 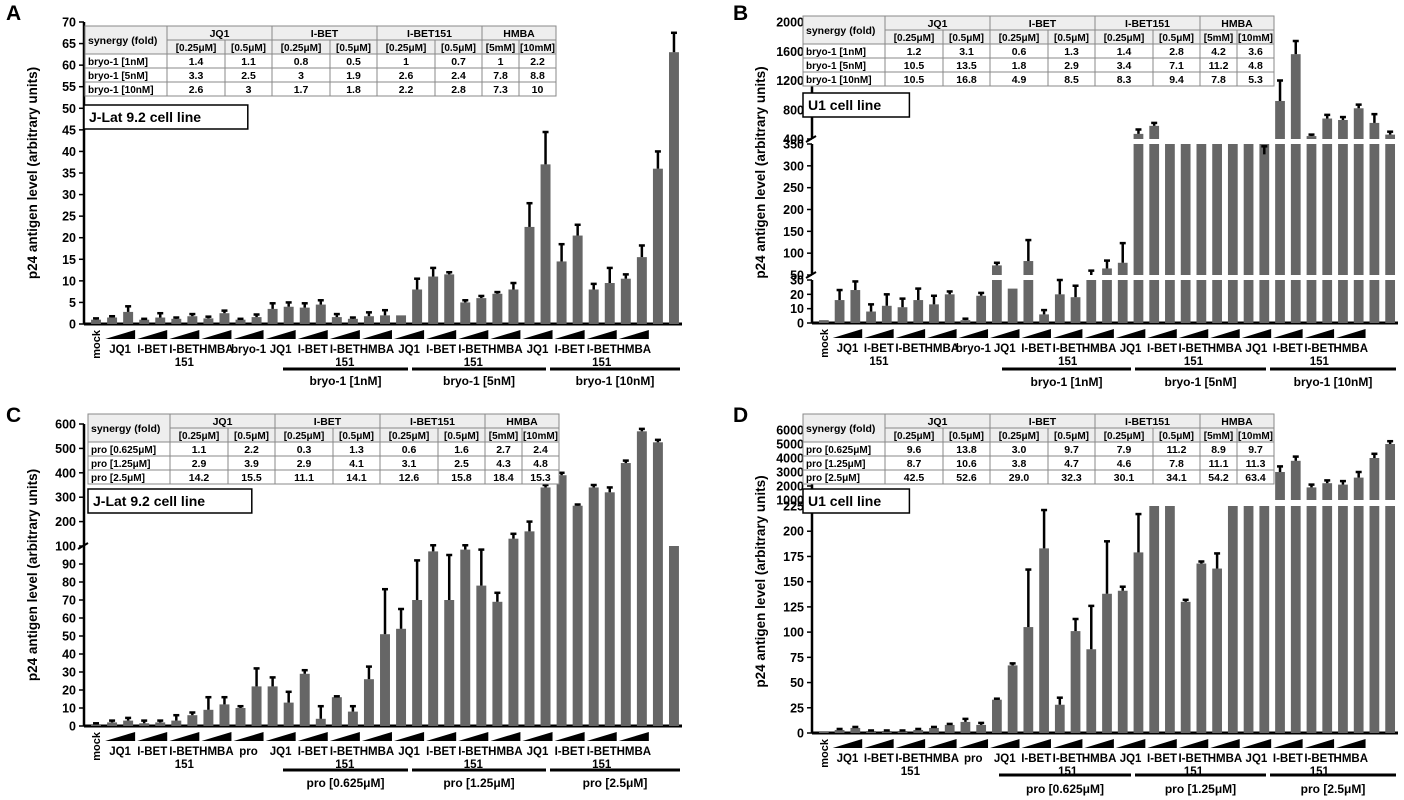 What do you see at coordinates (537, 76) in the screenshot?
I see `table-cell: 8.8` at bounding box center [537, 76].